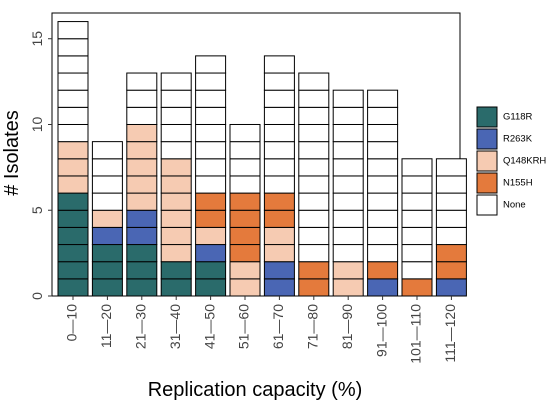 The height and width of the screenshot is (411, 550). What do you see at coordinates (175, 326) in the screenshot?
I see `x-tick-label: 31—40` at bounding box center [175, 326].